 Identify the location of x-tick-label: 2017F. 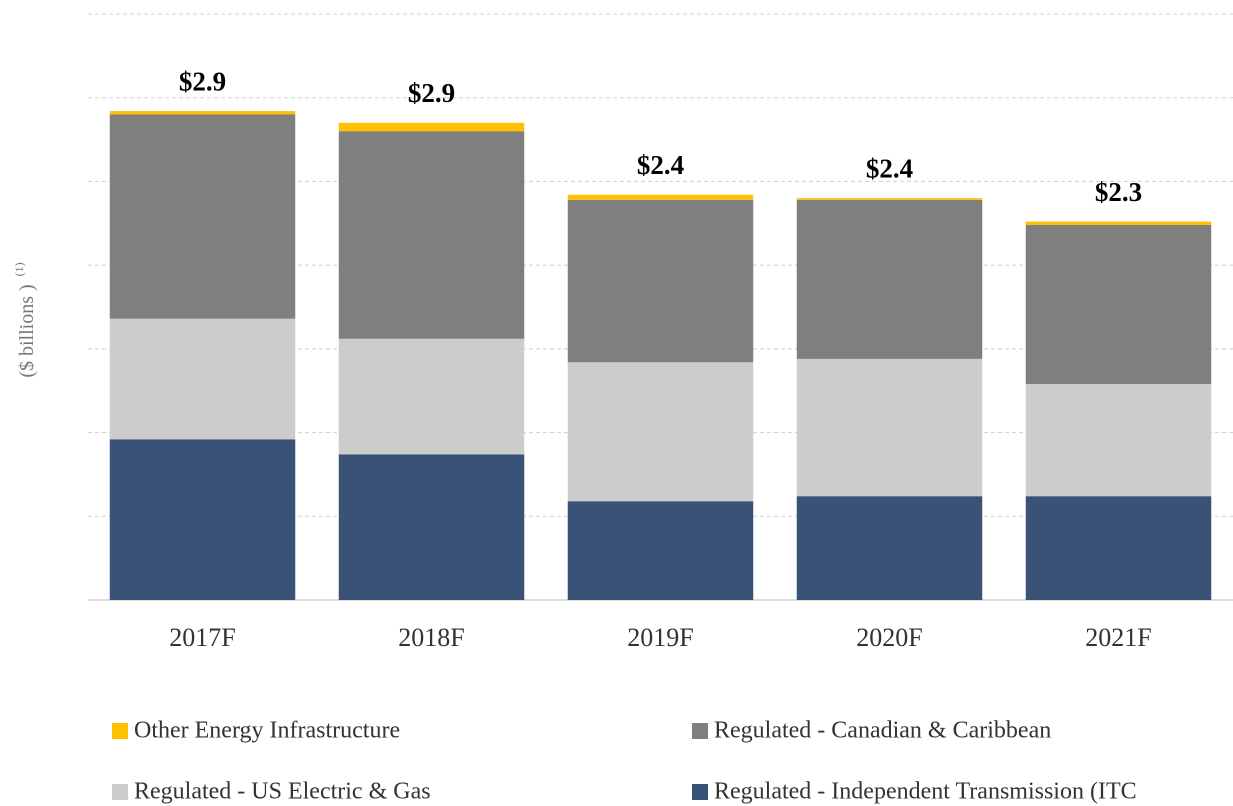
(202, 637).